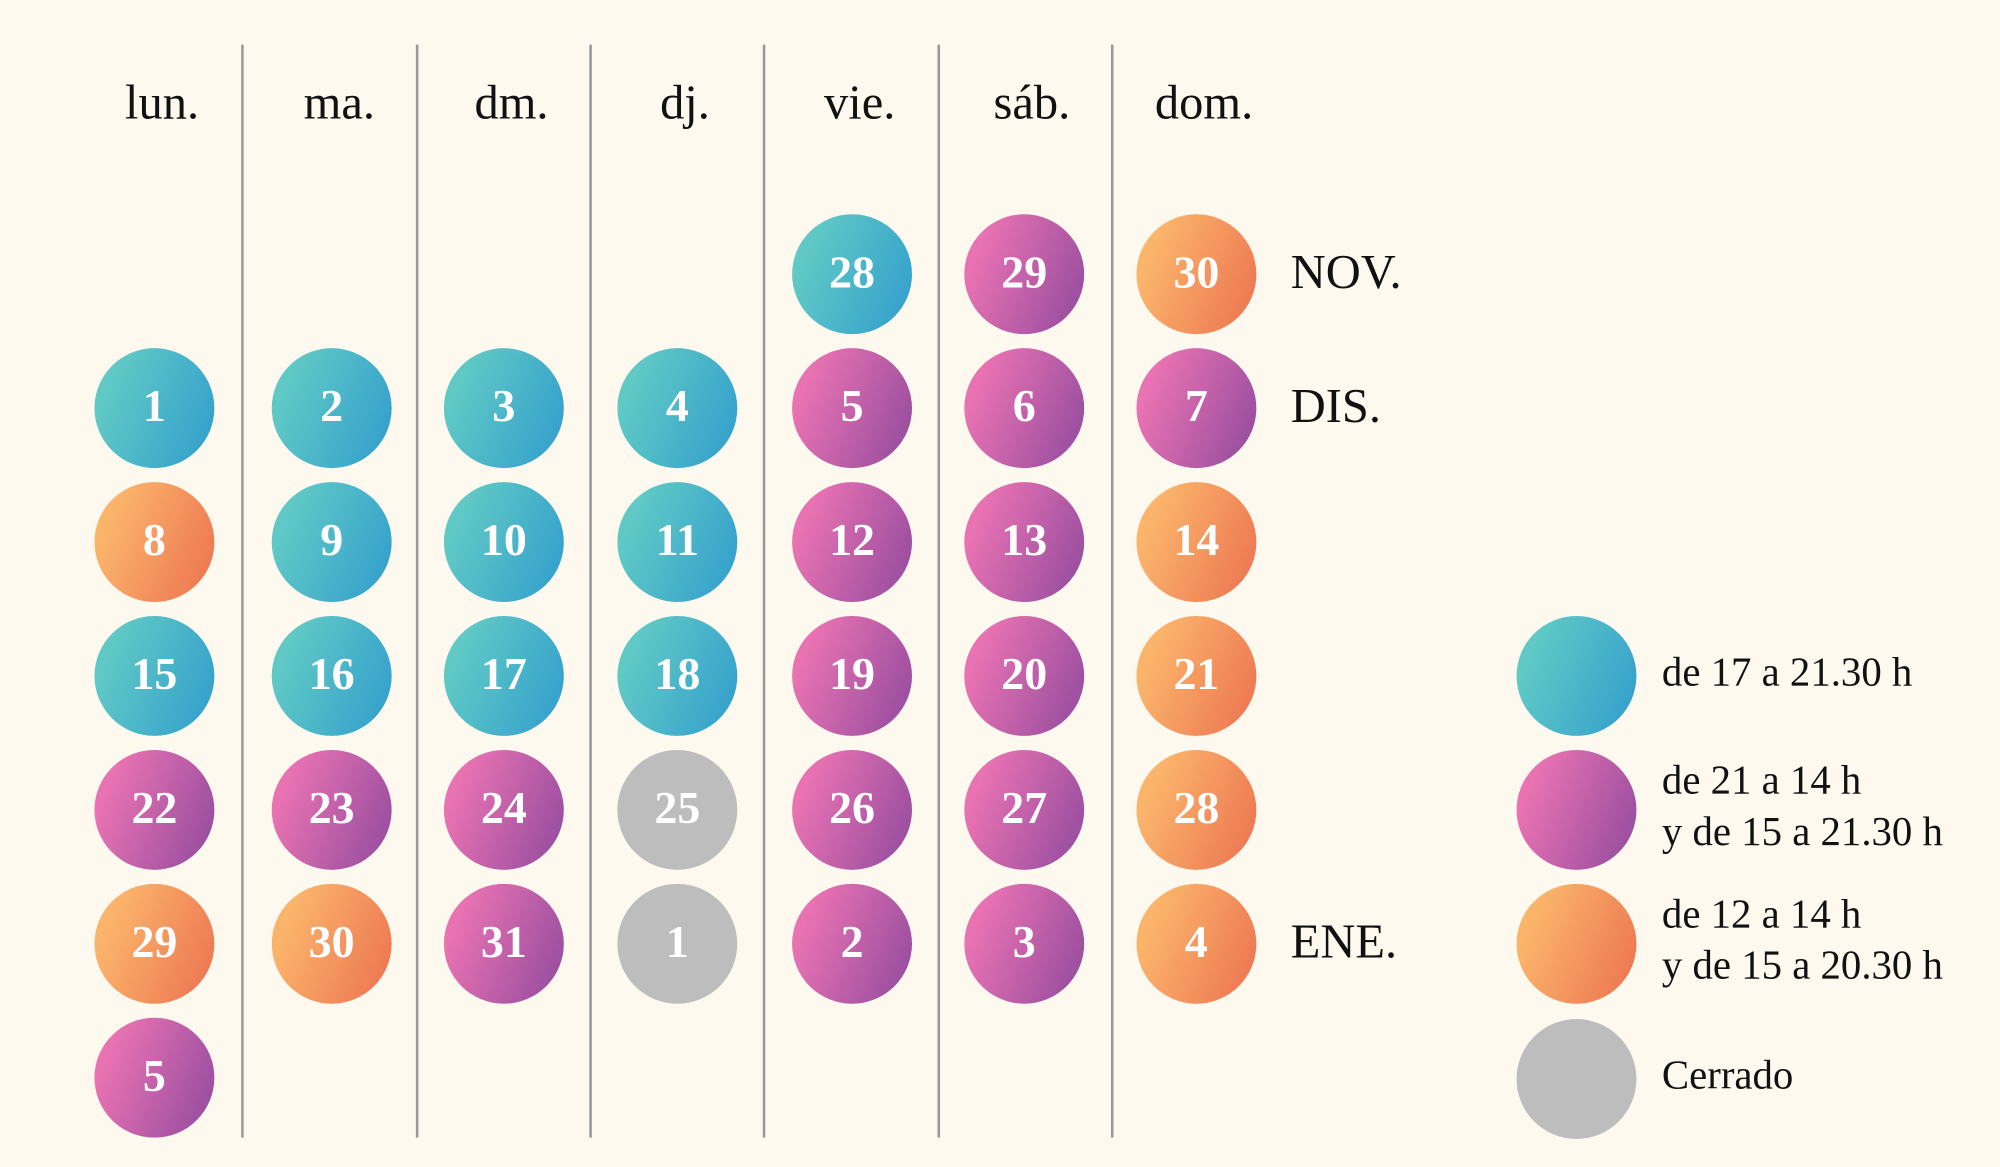 The width and height of the screenshot is (2000, 1167). I want to click on day-number: 7, so click(1196, 405).